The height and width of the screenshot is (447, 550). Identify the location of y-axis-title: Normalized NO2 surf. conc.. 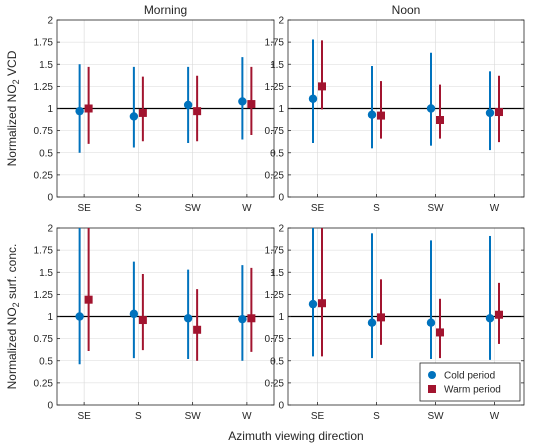
(13, 317).